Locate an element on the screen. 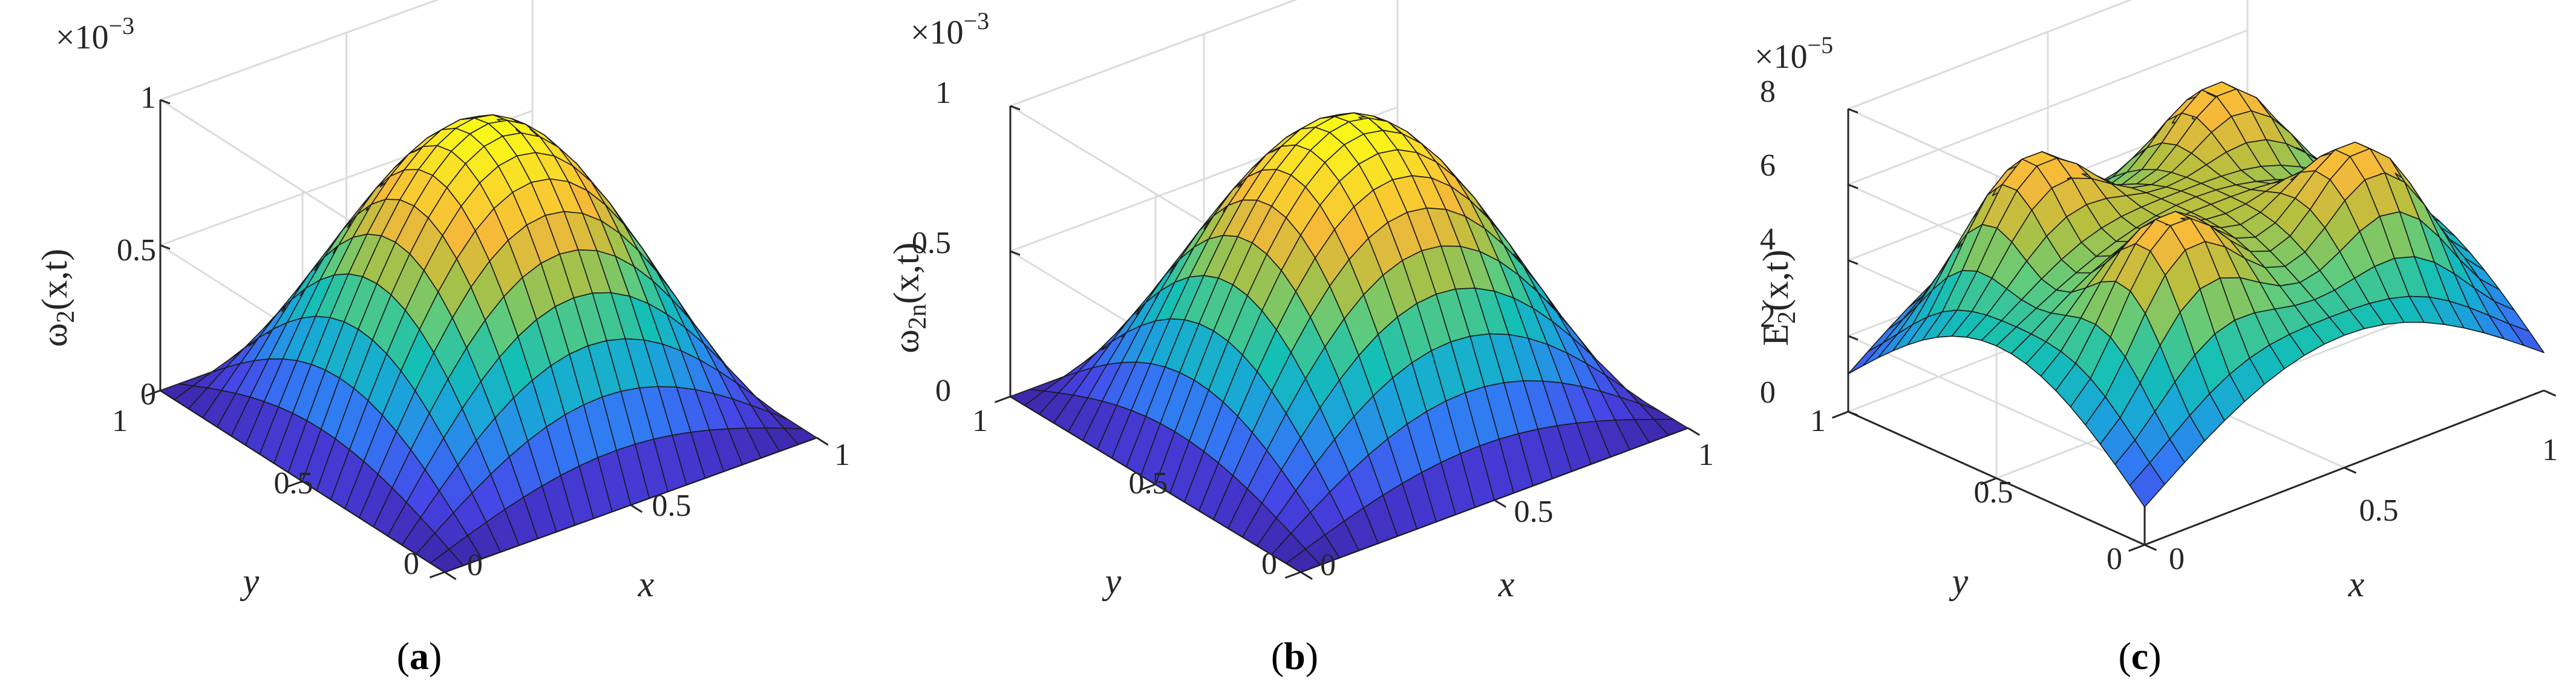  panel-caption: (c) is located at coordinates (2139, 655).